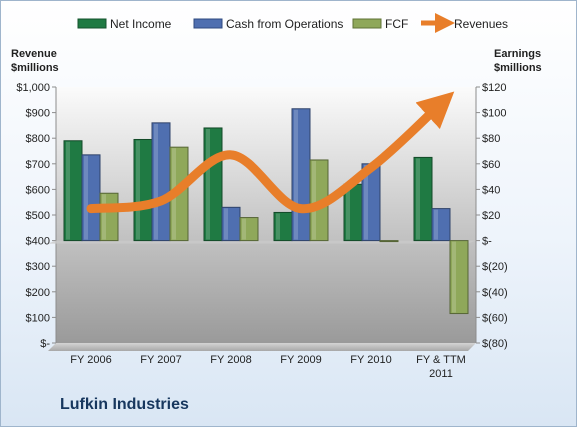  Describe the element at coordinates (38, 242) in the screenshot. I see `left-tick-label: $400` at that location.